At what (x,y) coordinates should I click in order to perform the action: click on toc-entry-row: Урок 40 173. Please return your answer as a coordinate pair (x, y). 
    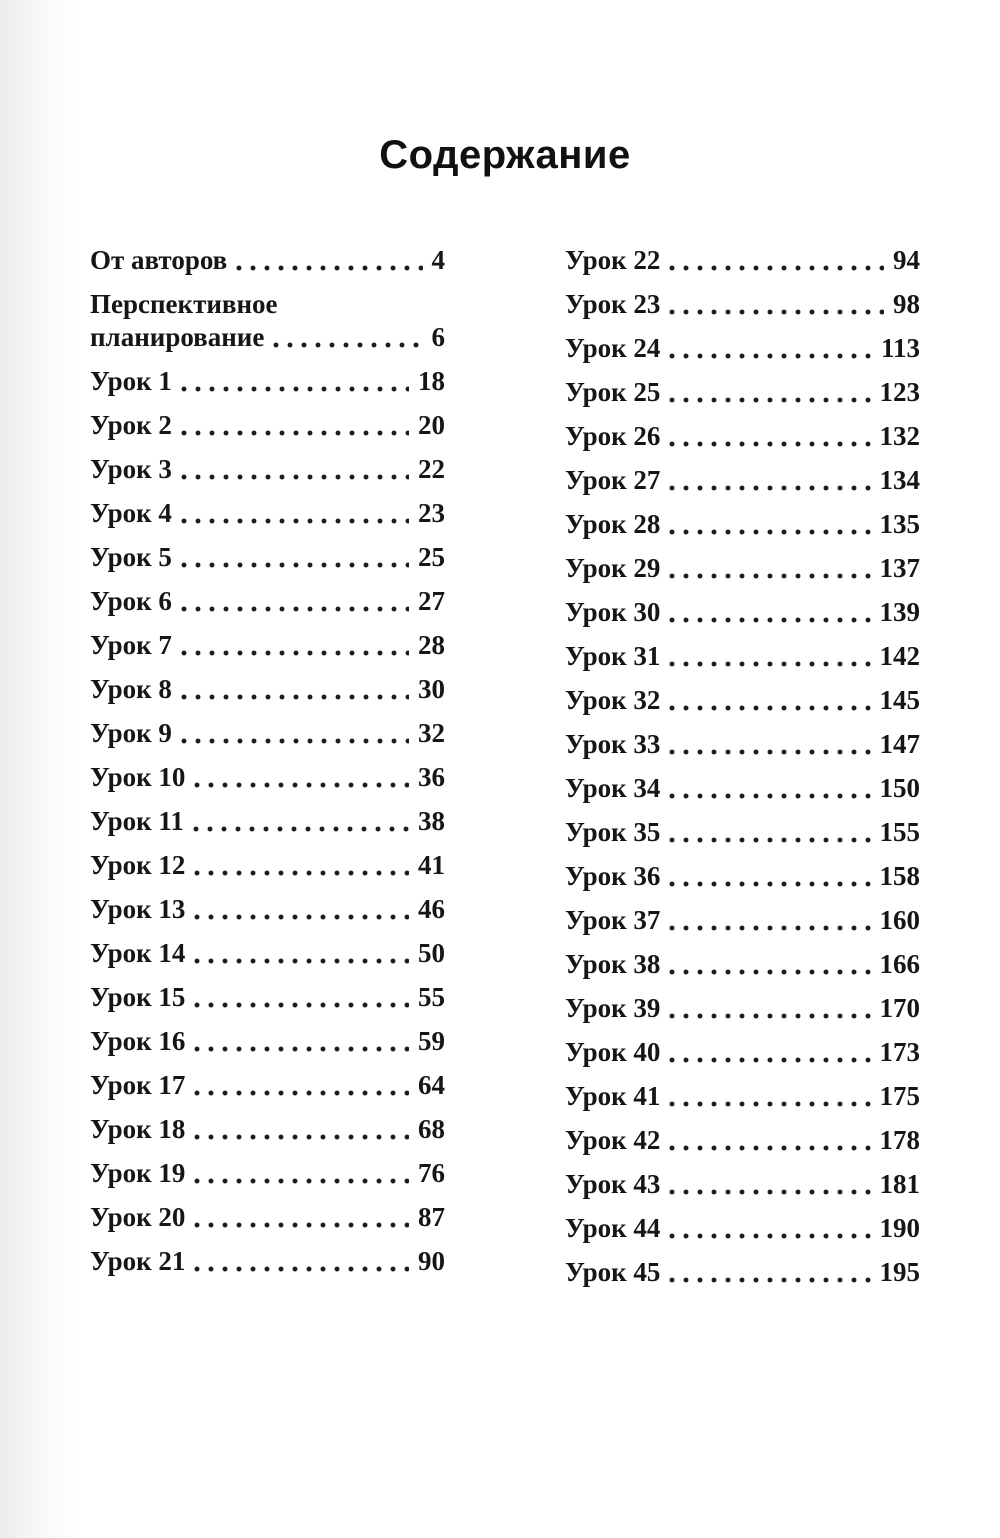
    Looking at the image, I should click on (742, 1052).